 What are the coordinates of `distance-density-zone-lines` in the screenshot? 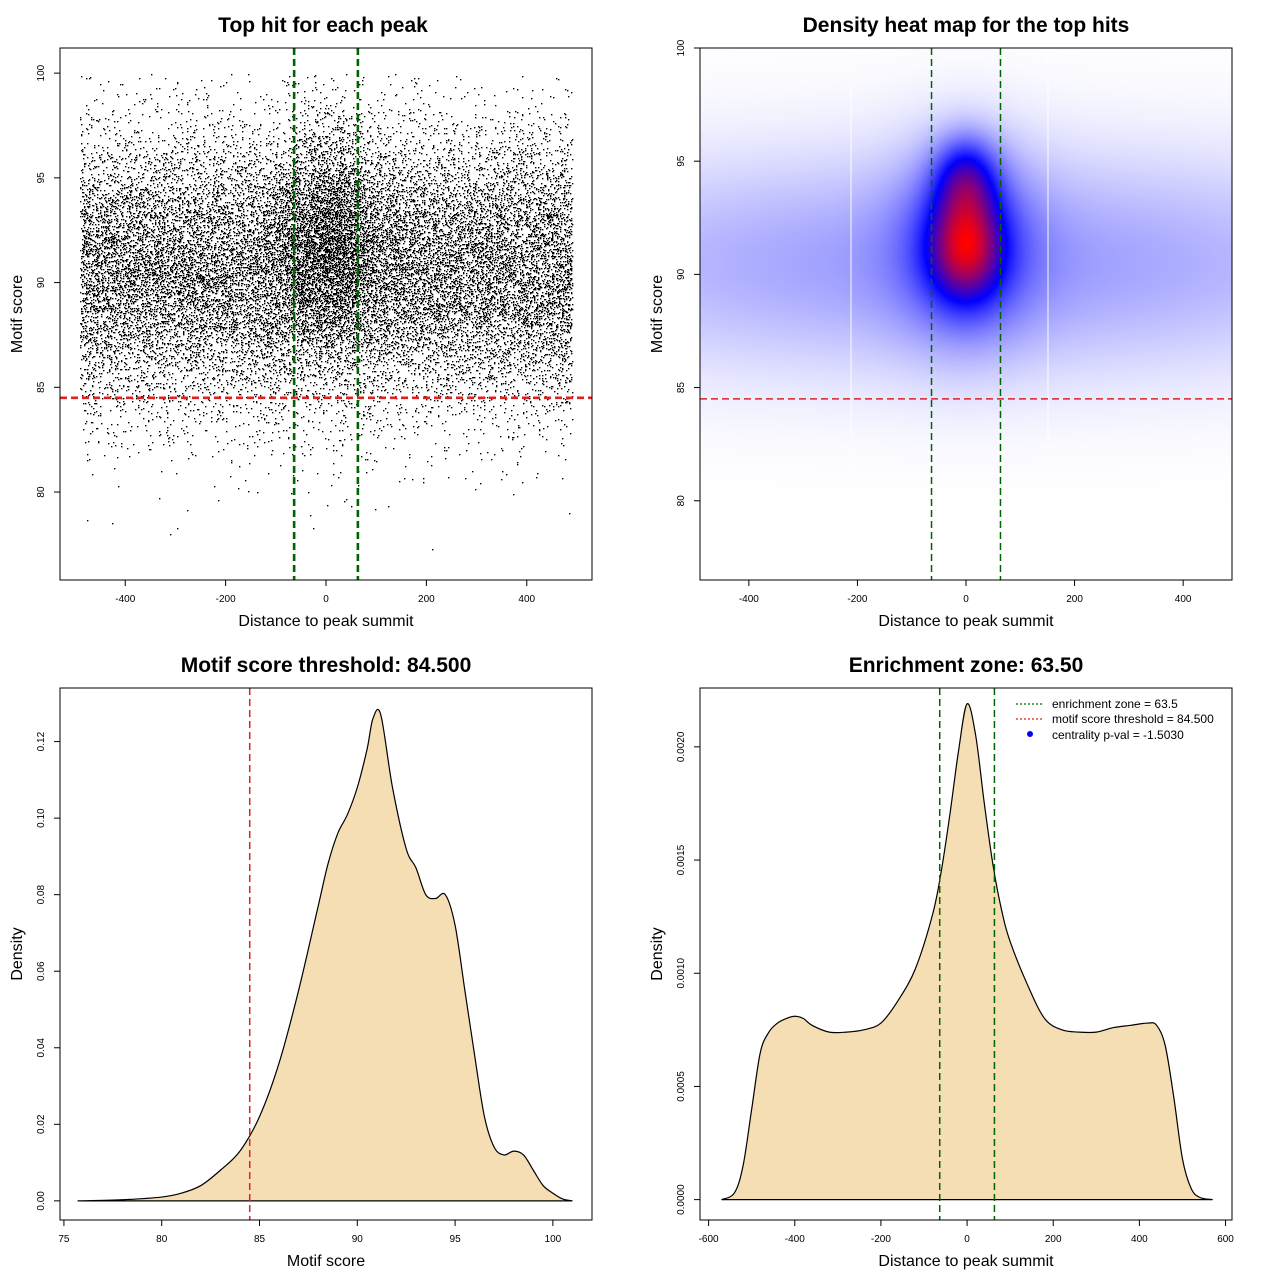 It's located at (967, 954).